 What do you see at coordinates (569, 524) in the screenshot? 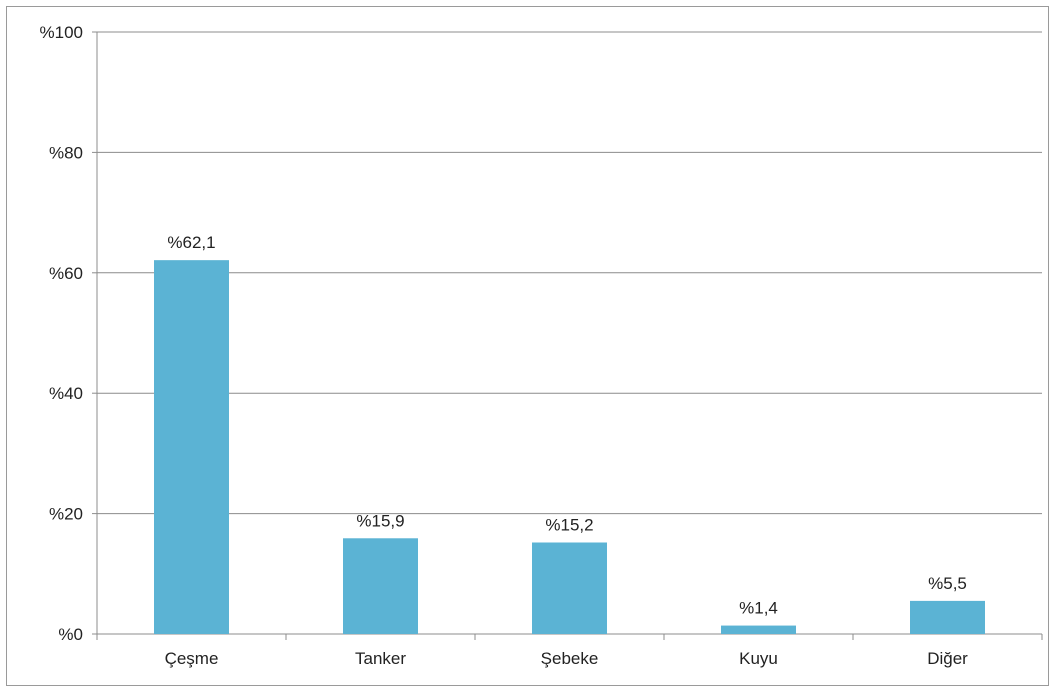
I see `data-label: %15,2` at bounding box center [569, 524].